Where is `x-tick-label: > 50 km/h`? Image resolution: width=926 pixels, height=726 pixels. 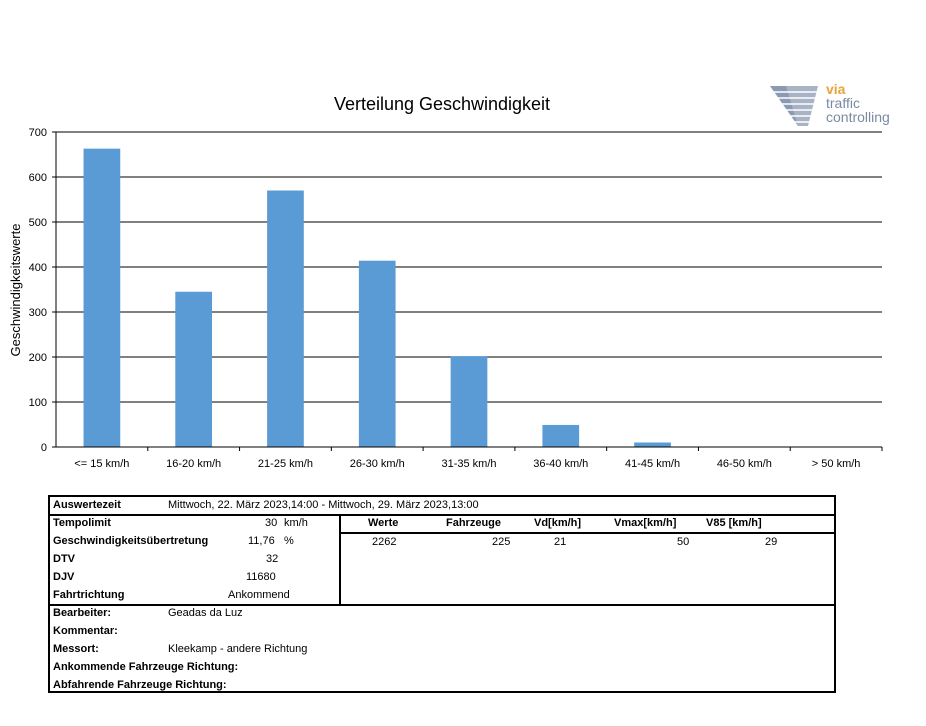 x-tick-label: > 50 km/h is located at coordinates (836, 464).